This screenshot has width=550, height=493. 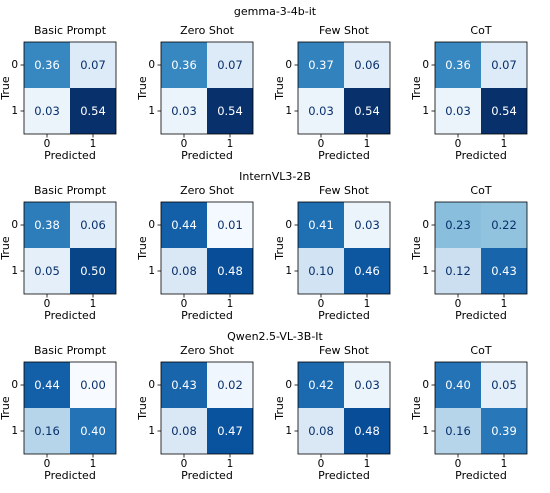 I want to click on cell-value: 0.44, so click(x=47, y=385).